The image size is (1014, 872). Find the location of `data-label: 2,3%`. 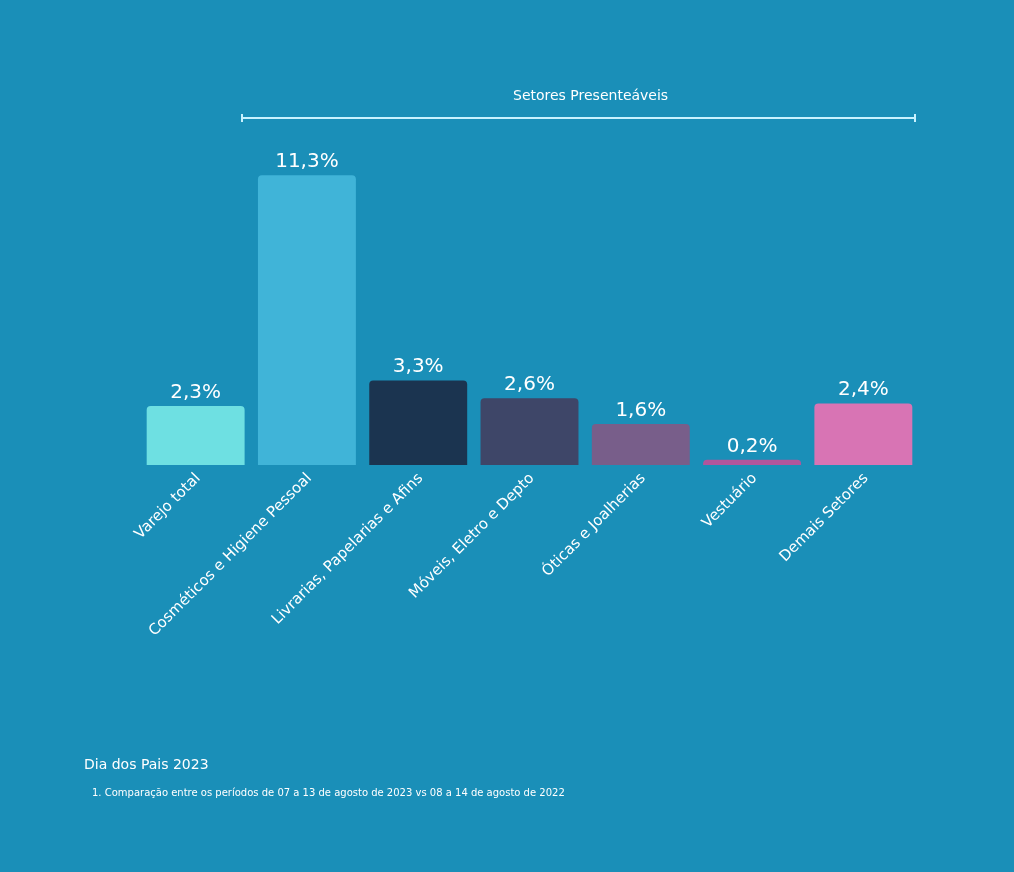

data-label: 2,3% is located at coordinates (196, 391).